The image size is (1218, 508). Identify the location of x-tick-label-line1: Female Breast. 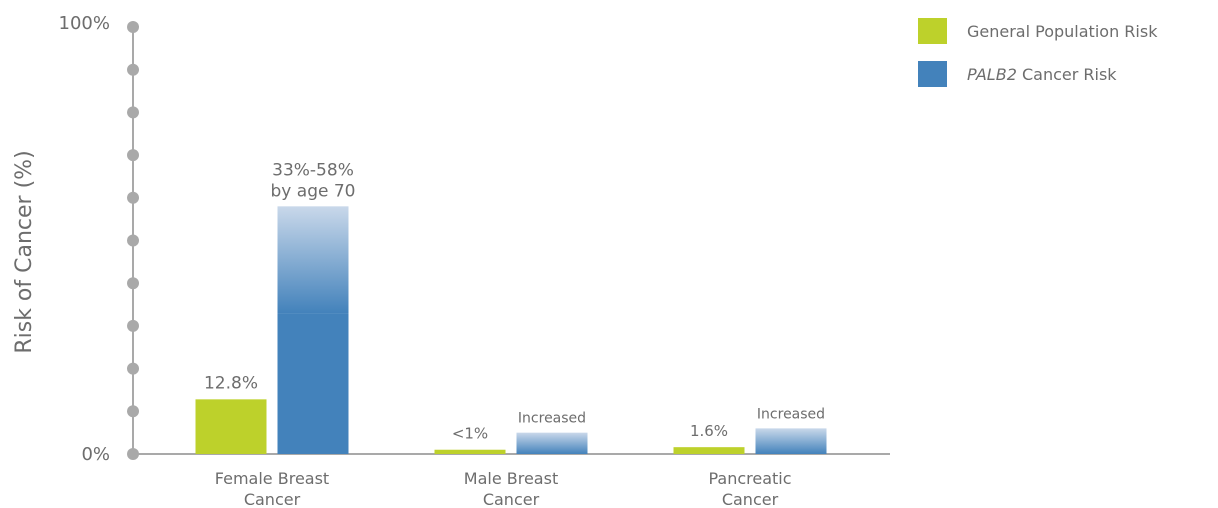
(272, 478).